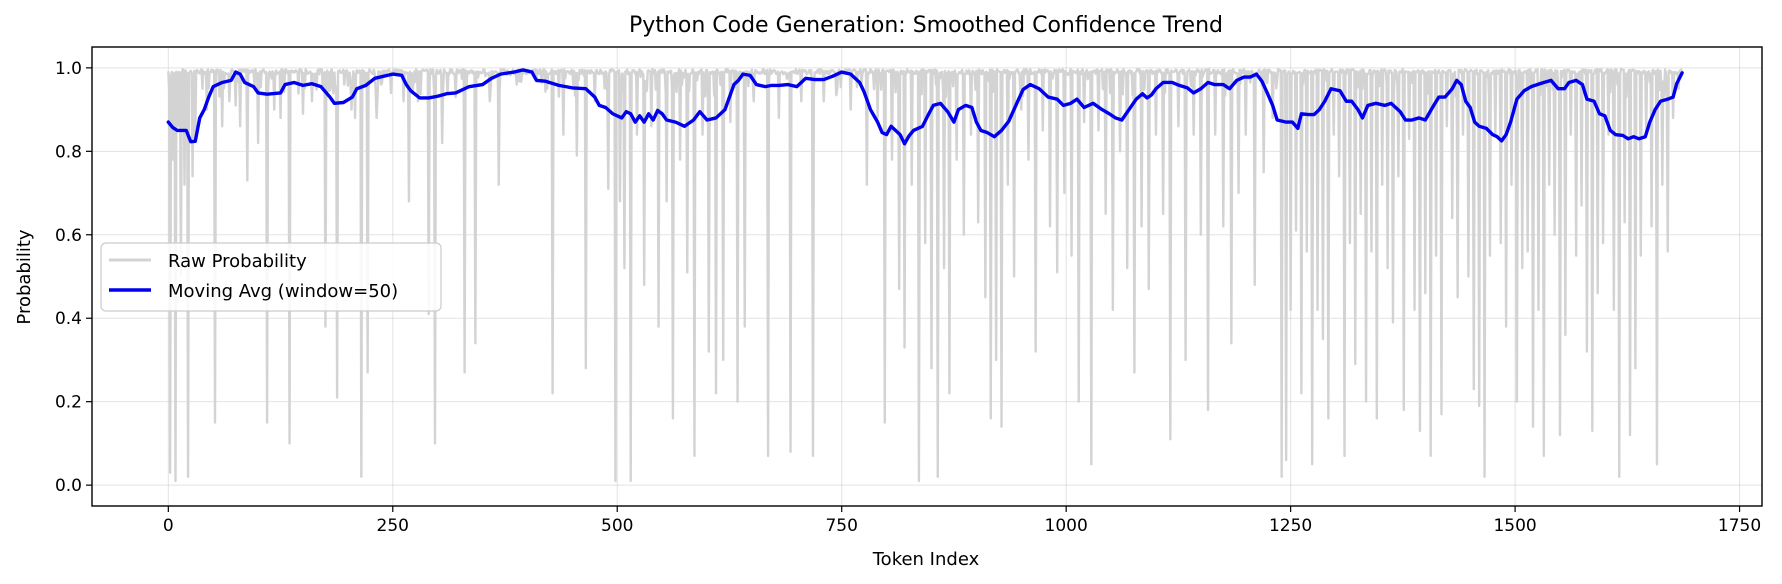 The image size is (1782, 584). I want to click on y-tick-label: 0.2, so click(68, 403).